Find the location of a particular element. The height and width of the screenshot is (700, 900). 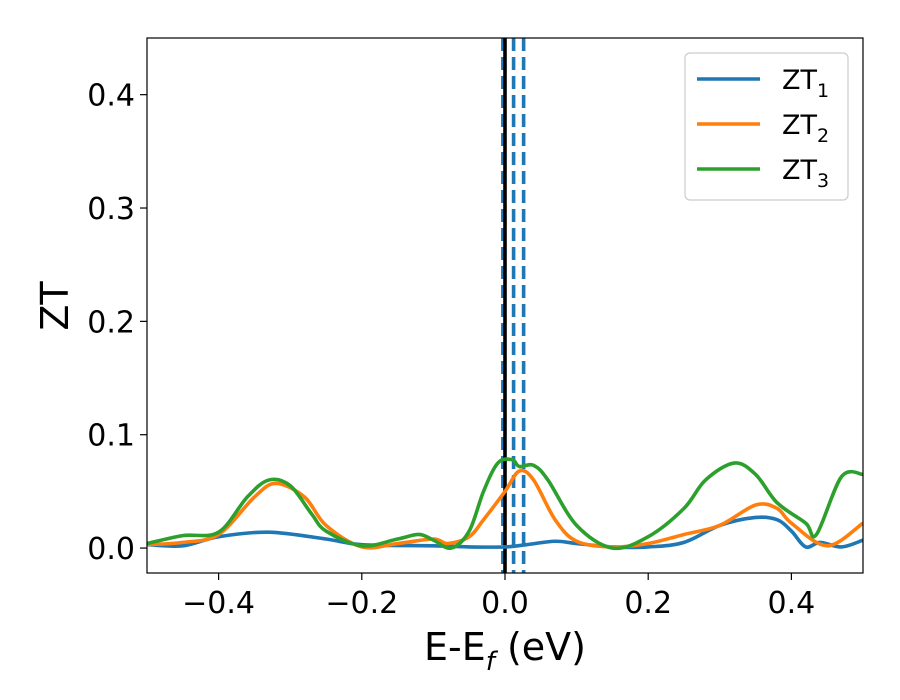

series-line-zt3 is located at coordinates (505, 504).